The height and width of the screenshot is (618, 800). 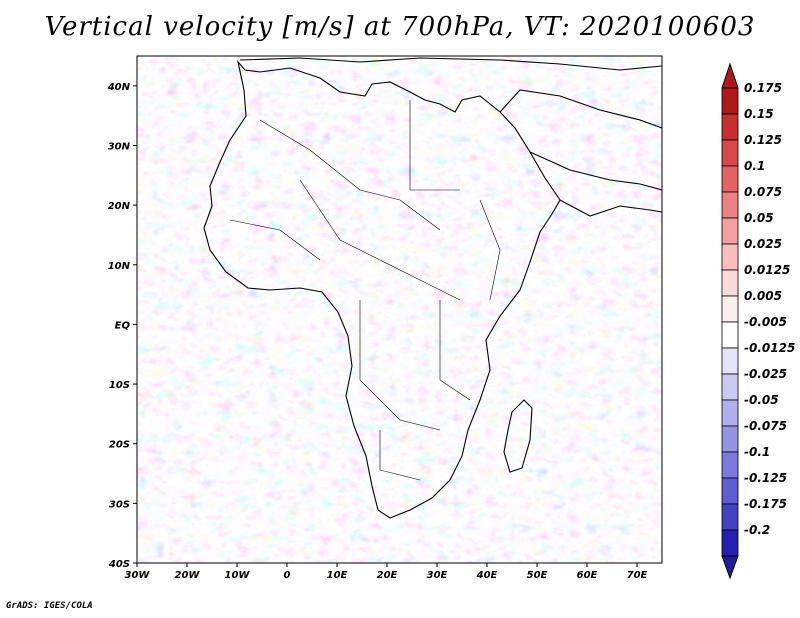 What do you see at coordinates (759, 114) in the screenshot?
I see `colorbar-label: 0.15` at bounding box center [759, 114].